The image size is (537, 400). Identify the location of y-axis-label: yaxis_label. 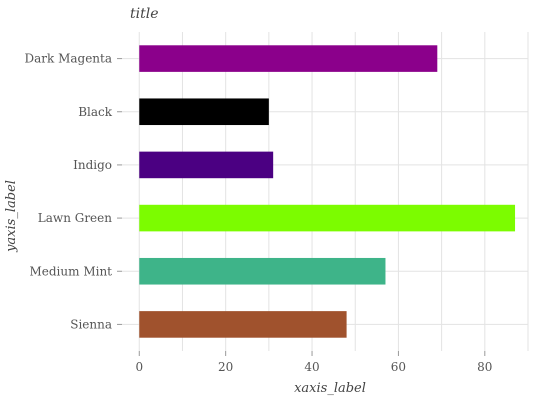
(11, 216).